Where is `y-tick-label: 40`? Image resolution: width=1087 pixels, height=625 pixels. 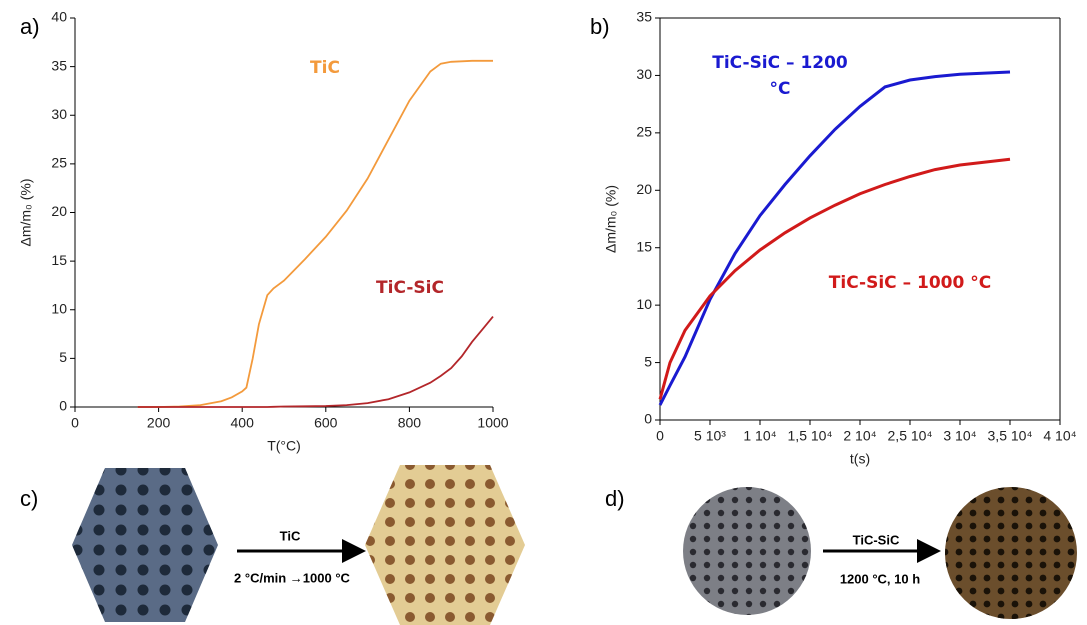
y-tick-label: 40 is located at coordinates (59, 17).